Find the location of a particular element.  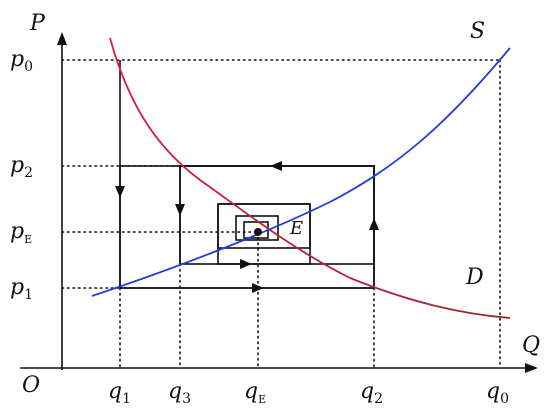

supply-label: S is located at coordinates (477, 31).